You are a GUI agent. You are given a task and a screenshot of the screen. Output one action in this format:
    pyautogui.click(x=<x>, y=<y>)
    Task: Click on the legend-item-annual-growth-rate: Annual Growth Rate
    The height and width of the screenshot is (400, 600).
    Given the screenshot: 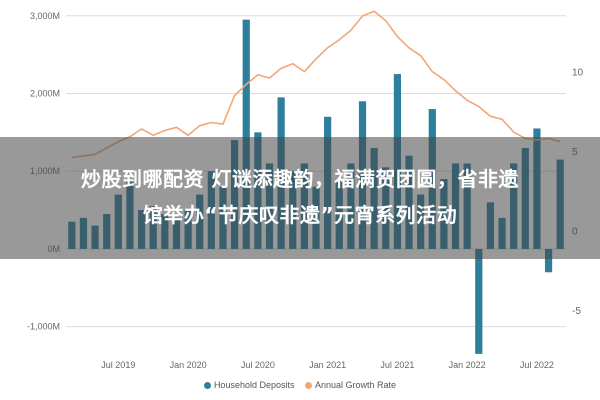 What is the action you would take?
    pyautogui.click(x=350, y=385)
    